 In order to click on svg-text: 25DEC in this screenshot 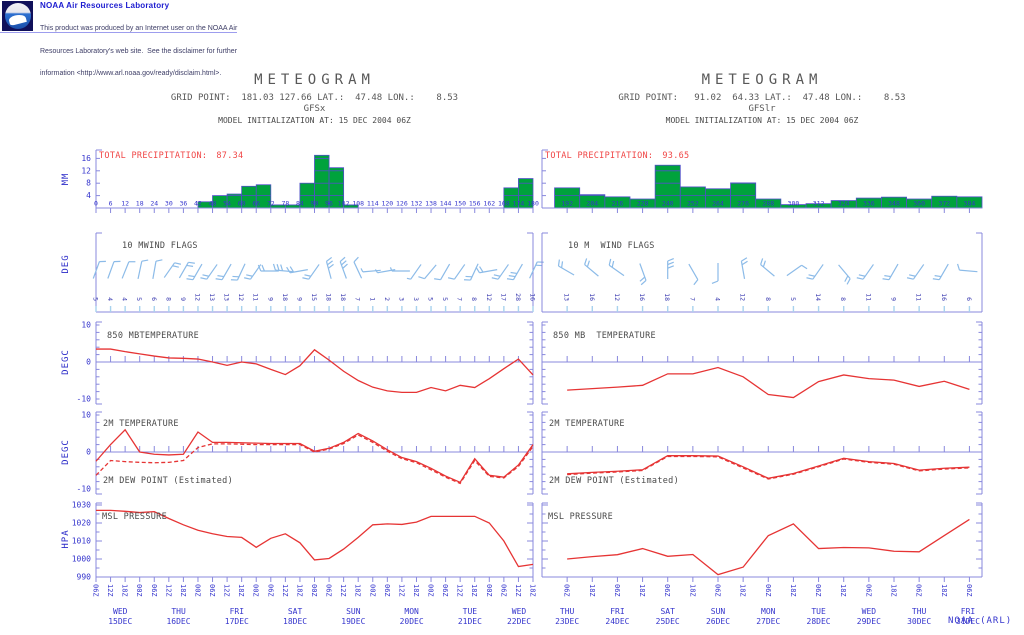, I will do `click(668, 621)`.